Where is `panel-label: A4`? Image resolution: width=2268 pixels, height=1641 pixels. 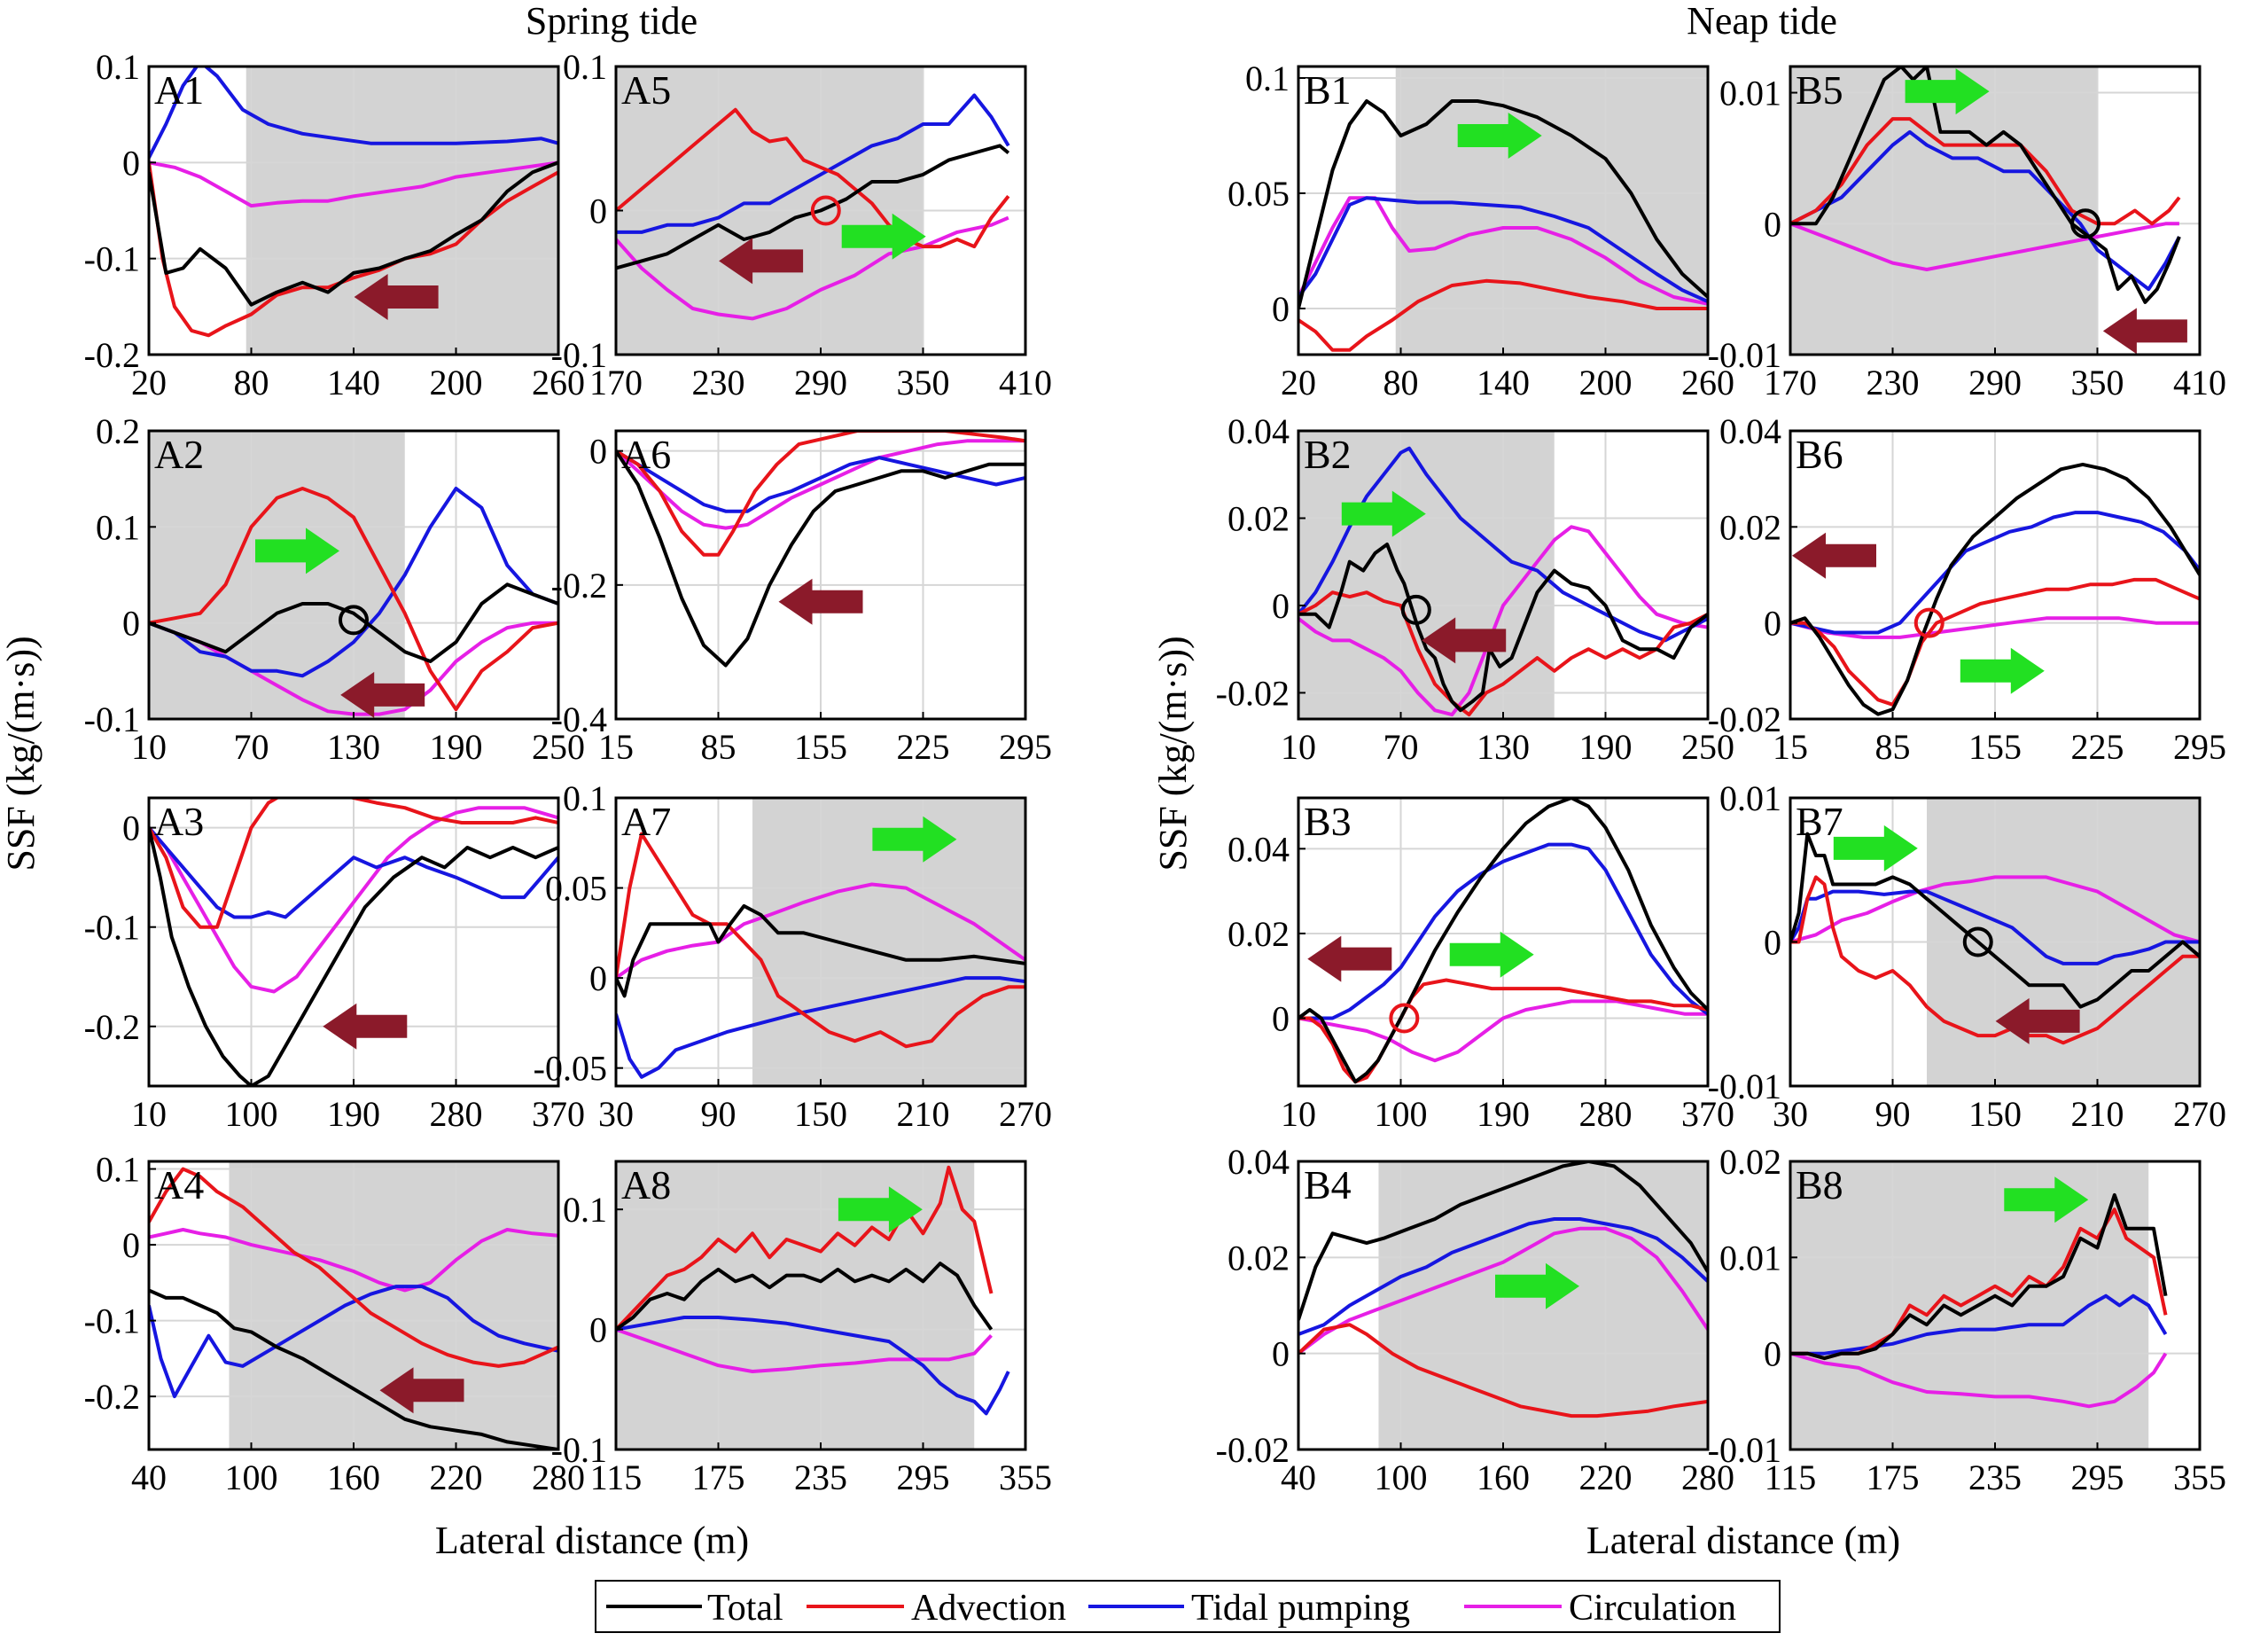
panel-label: A4 is located at coordinates (179, 1184).